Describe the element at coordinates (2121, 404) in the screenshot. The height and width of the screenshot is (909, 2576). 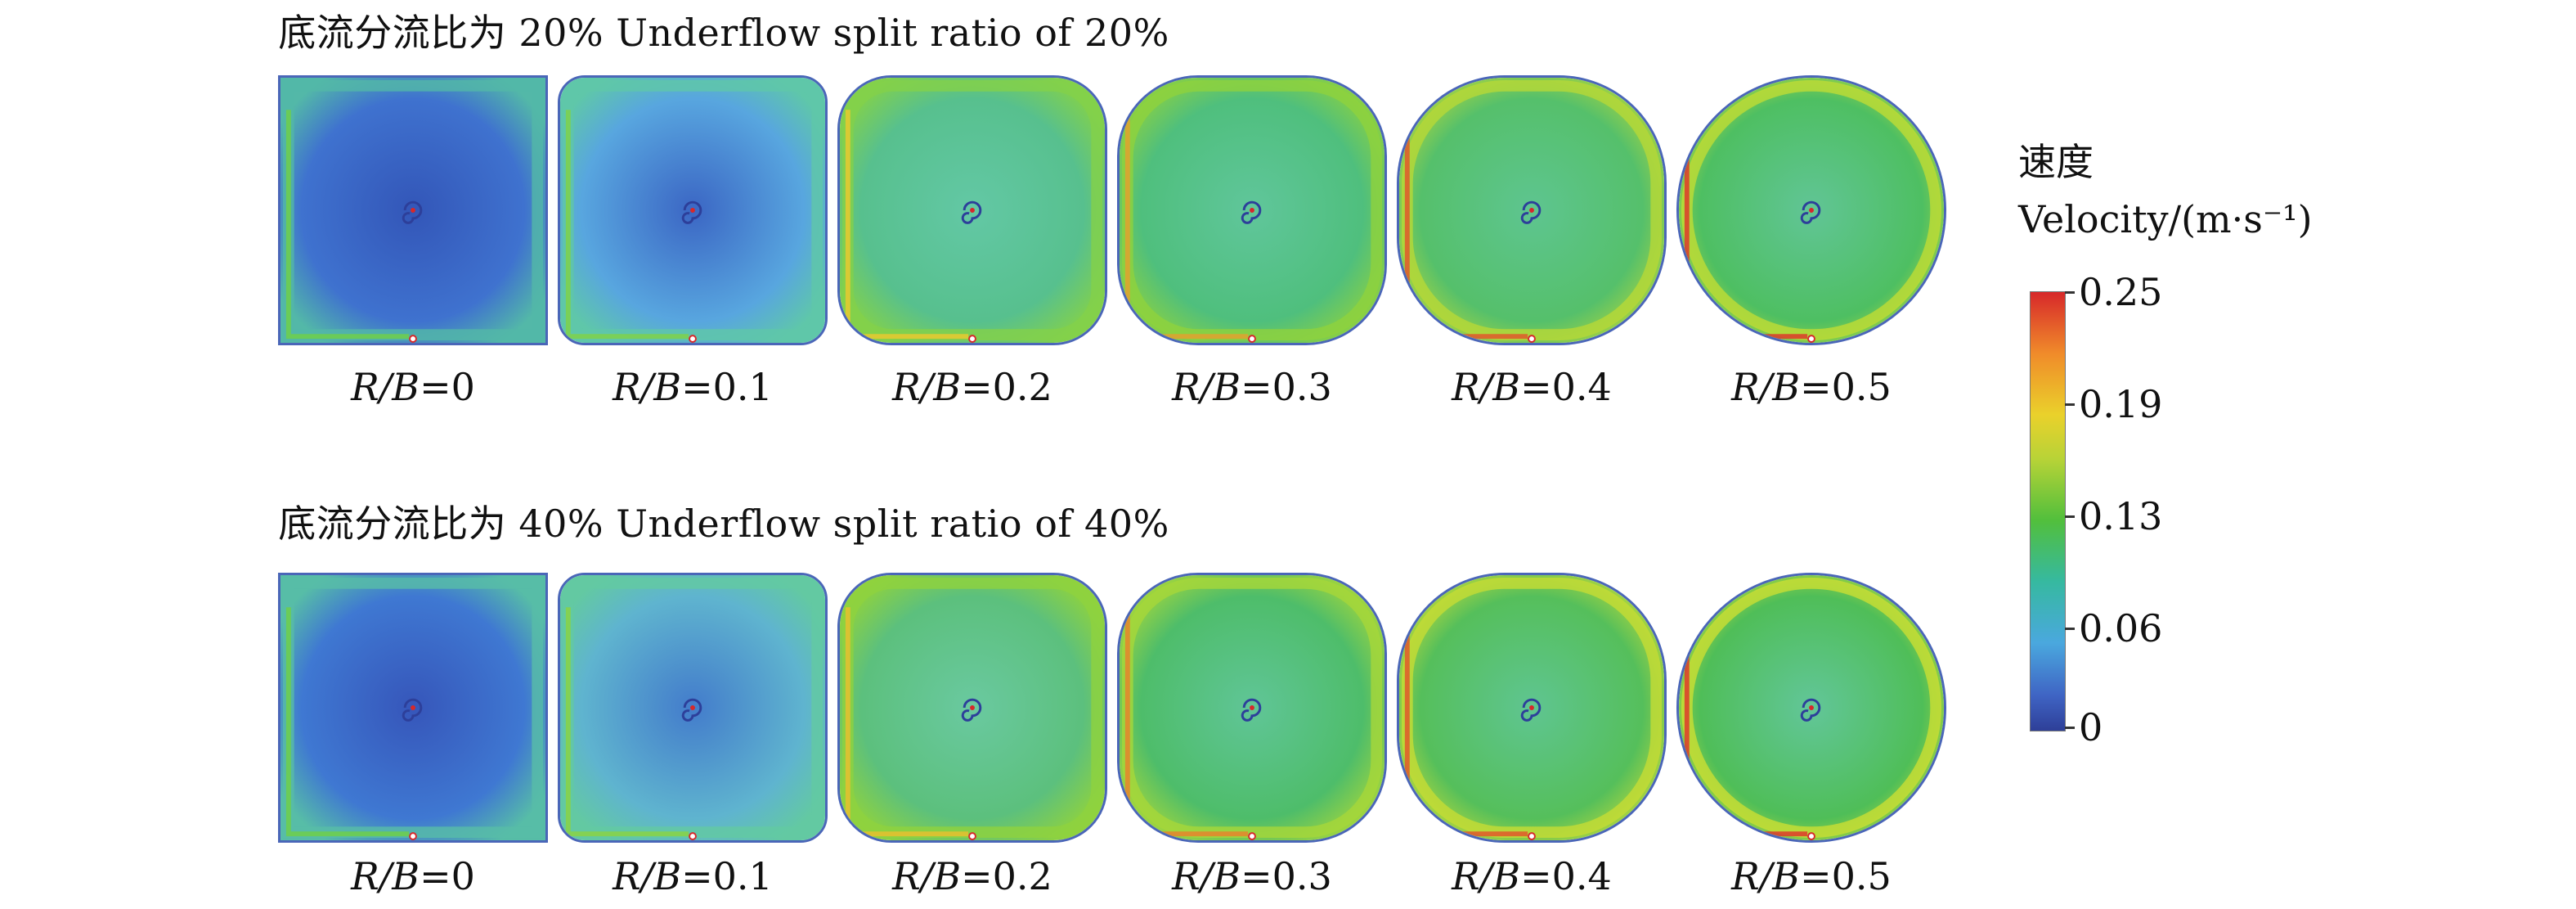
I see `colorbar-tick-label: 0.19` at that location.